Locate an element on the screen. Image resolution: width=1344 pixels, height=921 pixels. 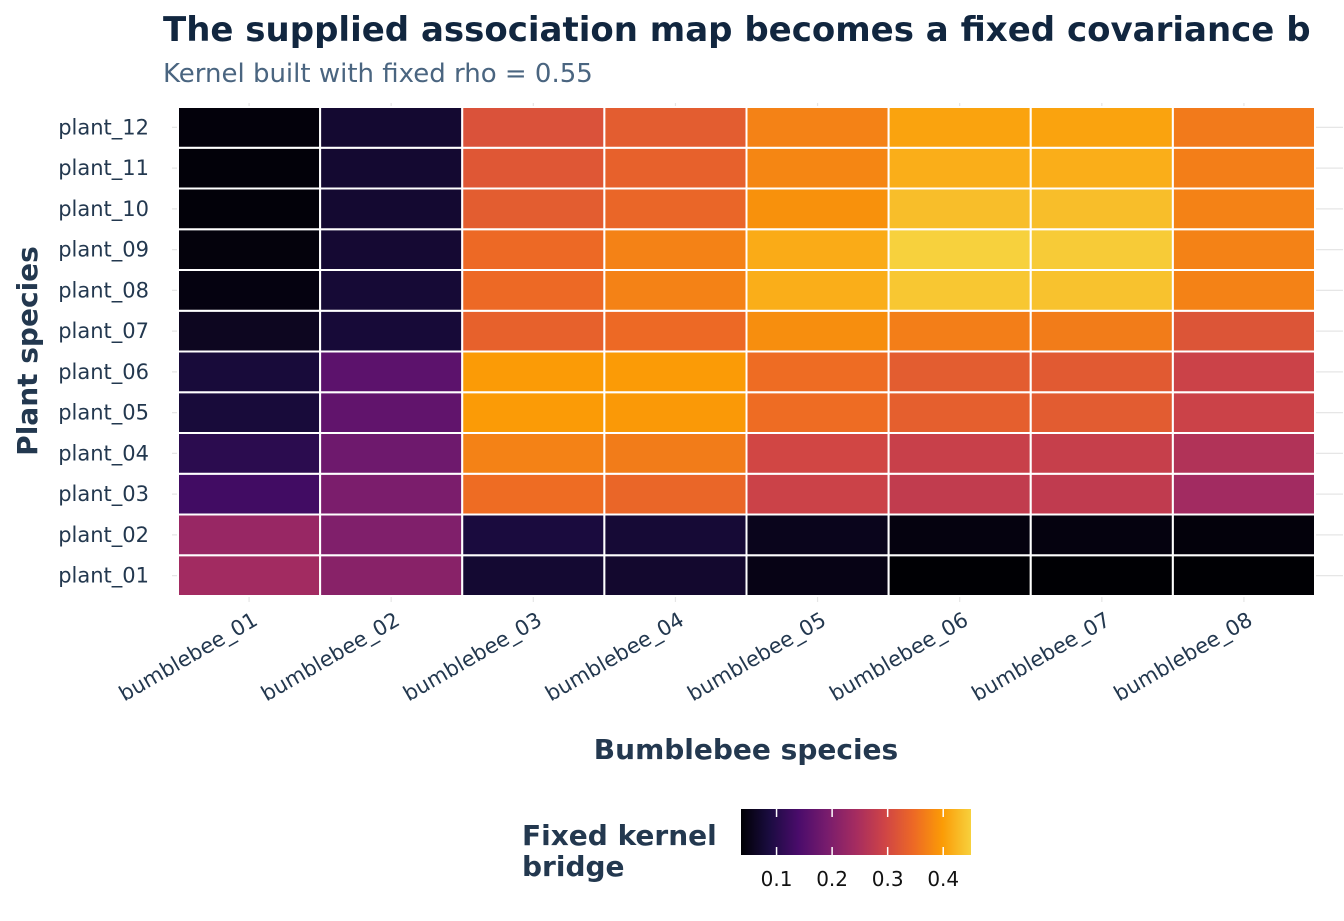
x-tick-label: bumblebee_04 is located at coordinates (614, 657).